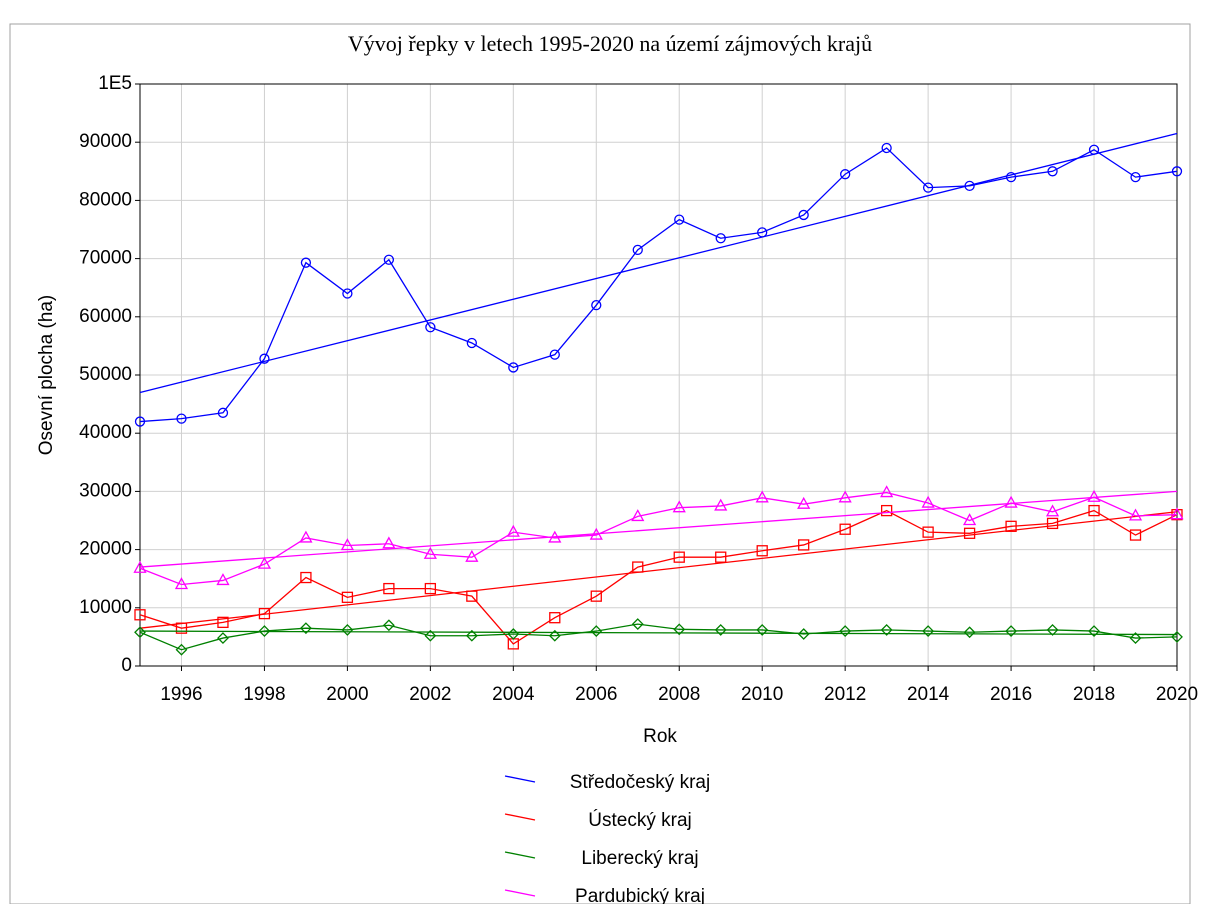  I want to click on x-tick-label: 2002, so click(430, 694).